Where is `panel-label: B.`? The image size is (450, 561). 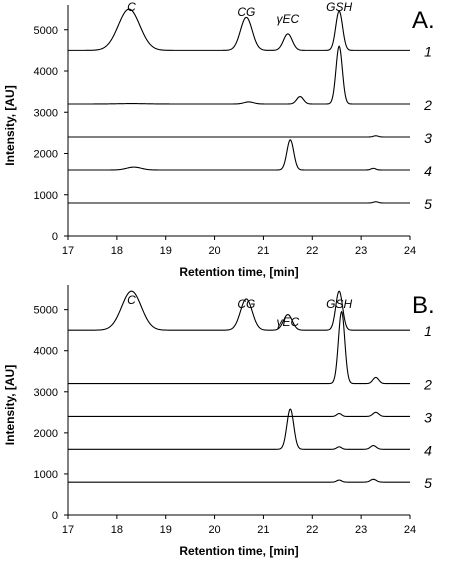
panel-label: B. is located at coordinates (423, 305).